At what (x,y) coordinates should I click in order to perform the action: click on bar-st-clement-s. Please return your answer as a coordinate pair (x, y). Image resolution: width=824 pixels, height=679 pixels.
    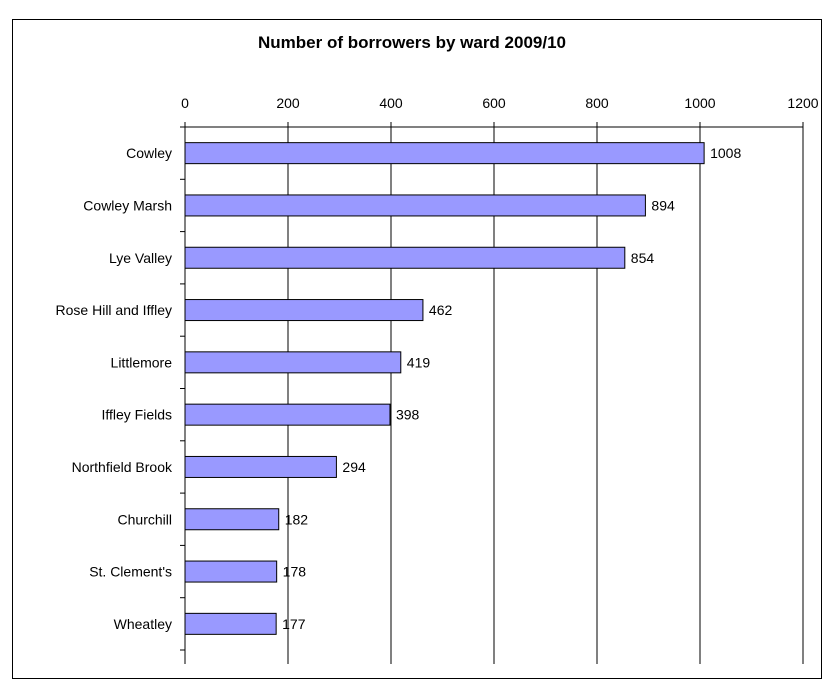
    Looking at the image, I should click on (231, 571).